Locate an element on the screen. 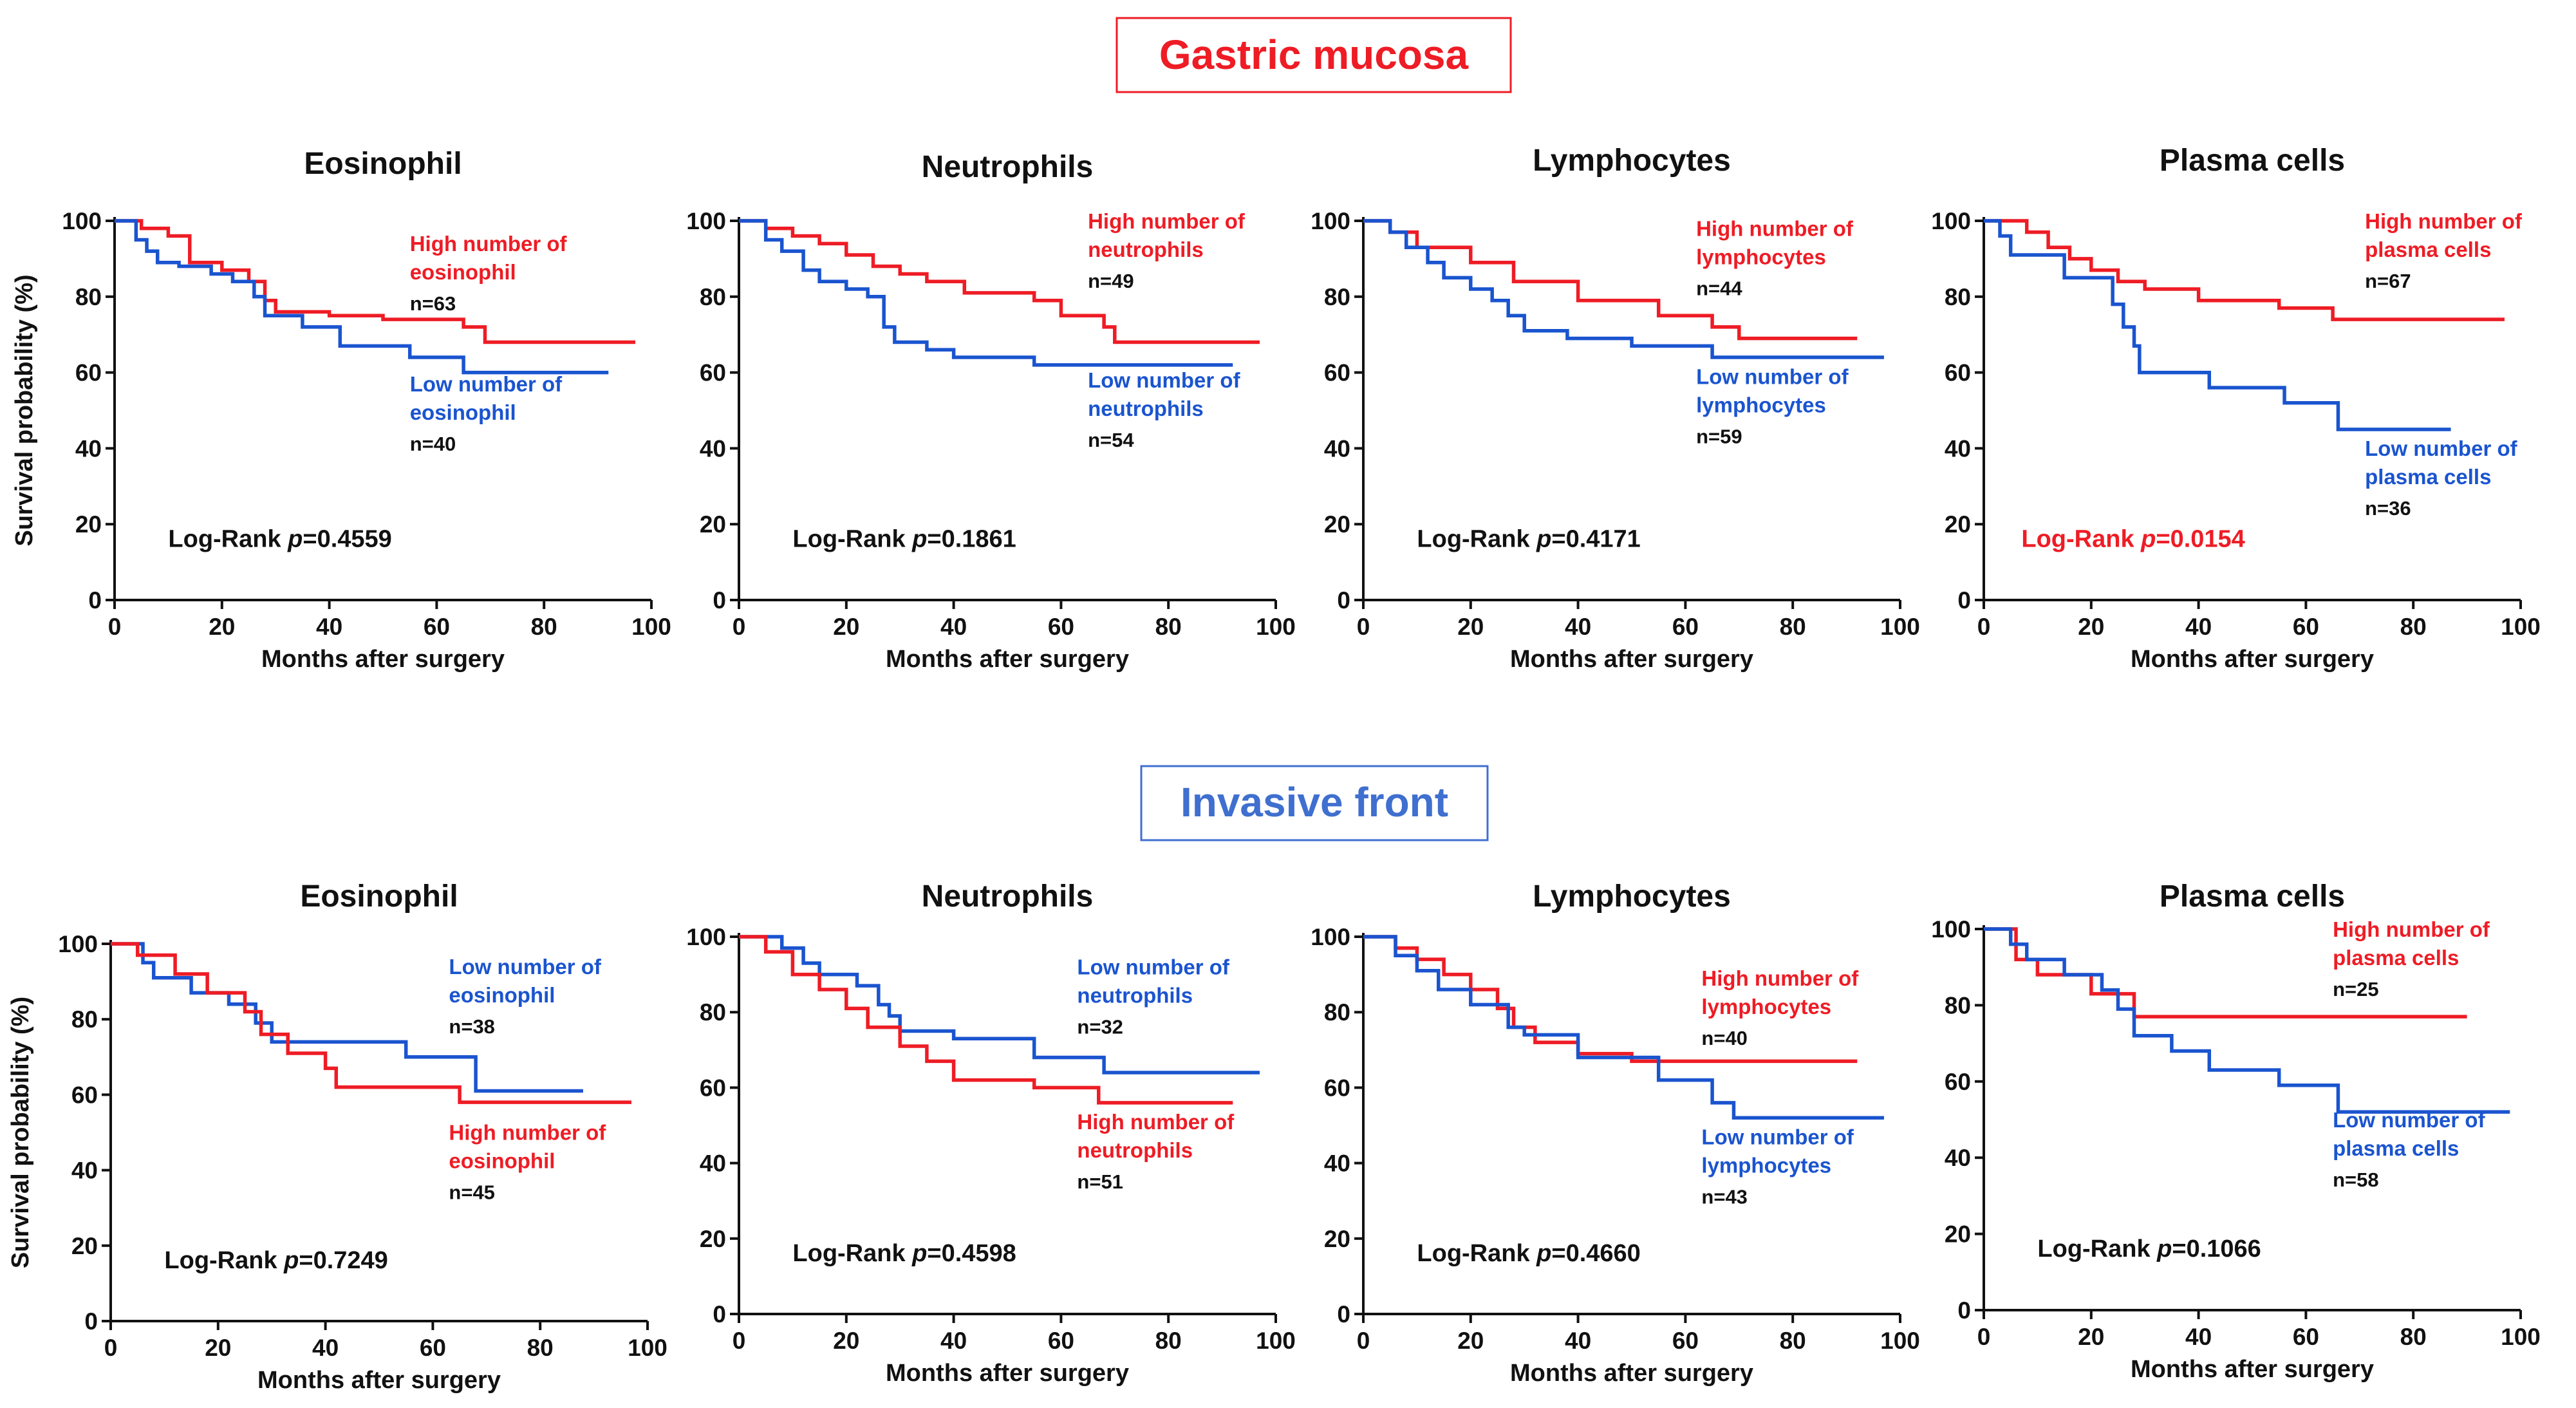 The image size is (2576, 1408). curve-label-low: plasma cells is located at coordinates (2396, 1148).